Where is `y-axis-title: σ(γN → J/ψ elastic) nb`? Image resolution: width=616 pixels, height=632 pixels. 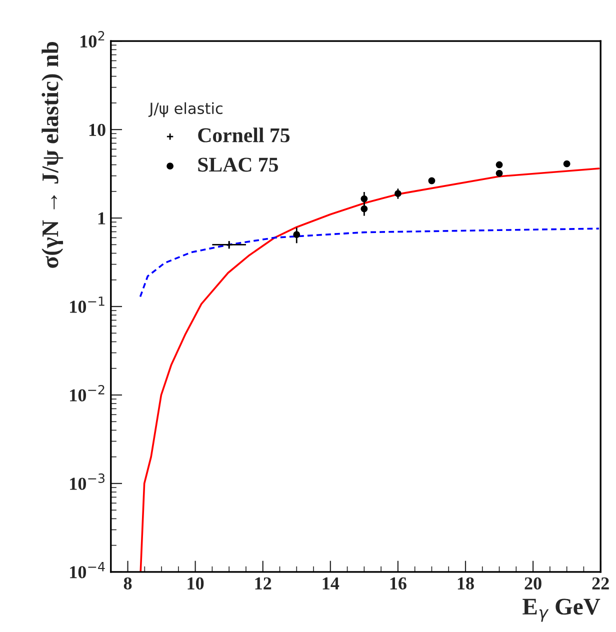
y-axis-title: σ(γN → J/ψ elastic) nb is located at coordinates (53, 155).